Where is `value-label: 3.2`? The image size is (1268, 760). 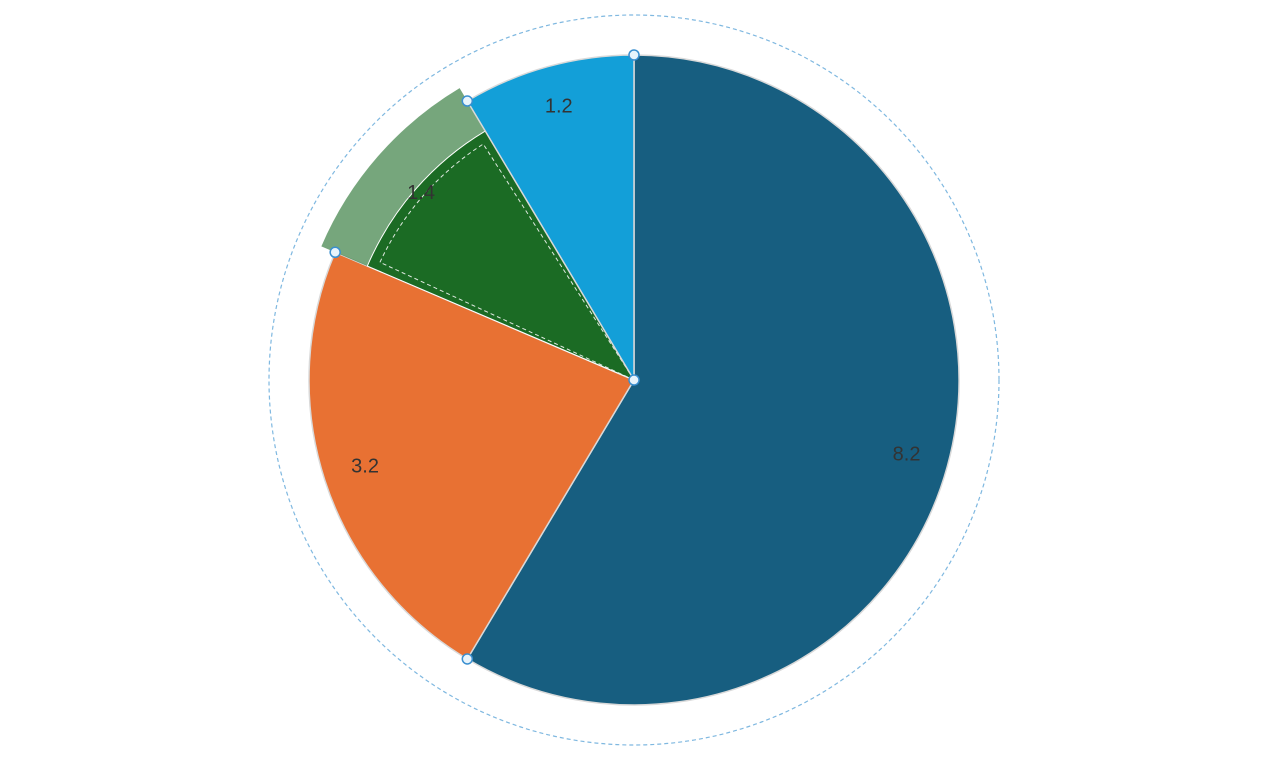
value-label: 3.2 is located at coordinates (365, 467).